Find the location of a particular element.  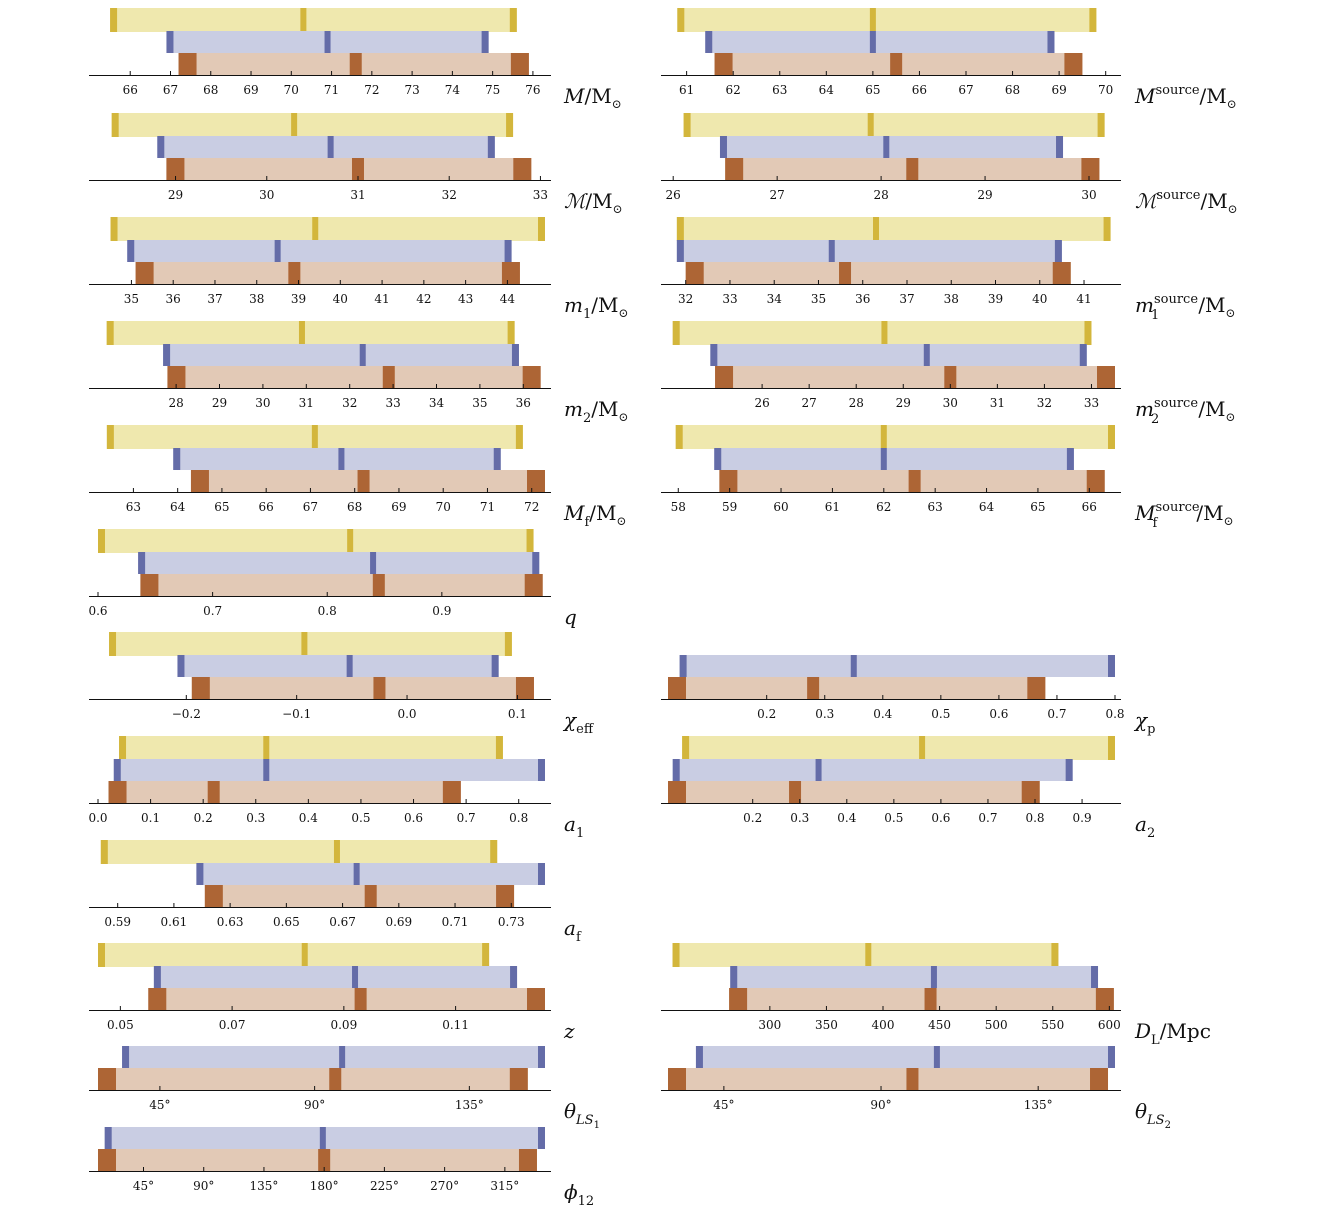

panel-M_det: 66 67 68 69 70 71 72 73 74 75 76 M/M⊙ is located at coordinates (355, 59).